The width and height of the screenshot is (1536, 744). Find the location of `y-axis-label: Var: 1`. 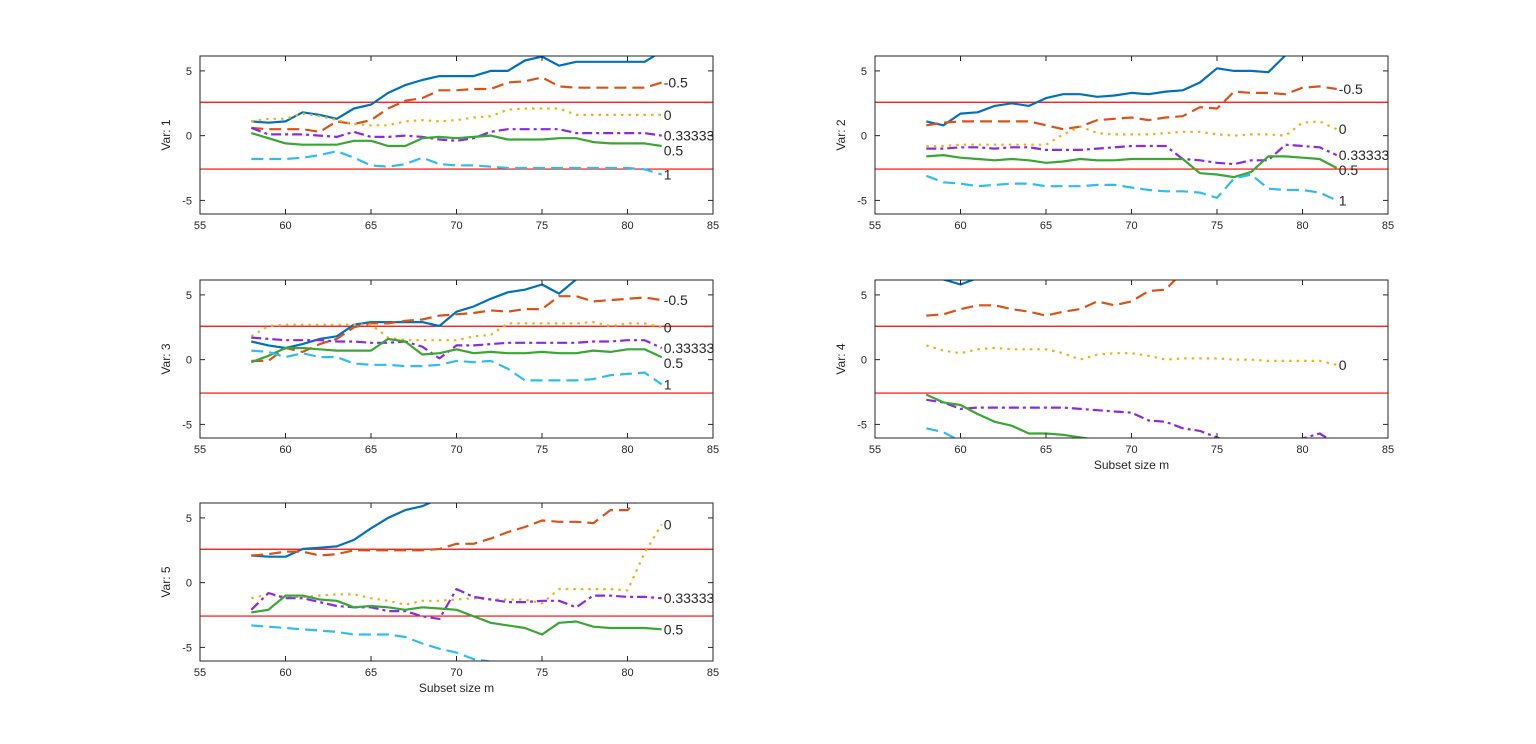

y-axis-label: Var: 1 is located at coordinates (166, 134).